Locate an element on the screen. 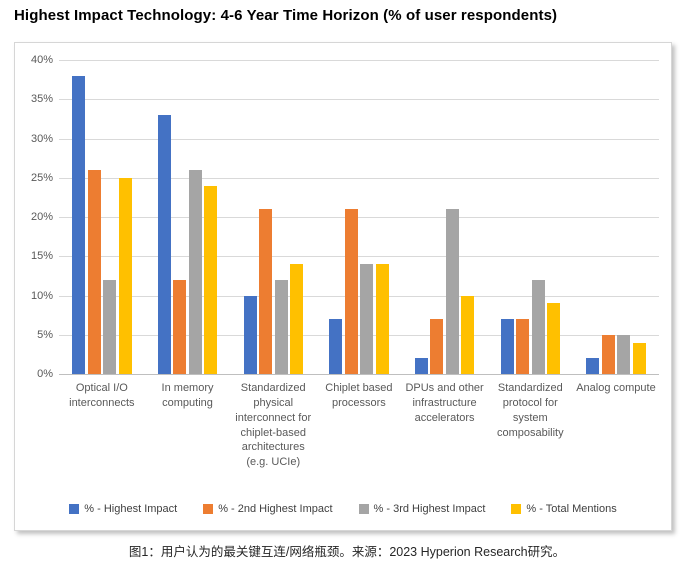  x-axis-category-label: Chiplet based processors is located at coordinates (359, 395).